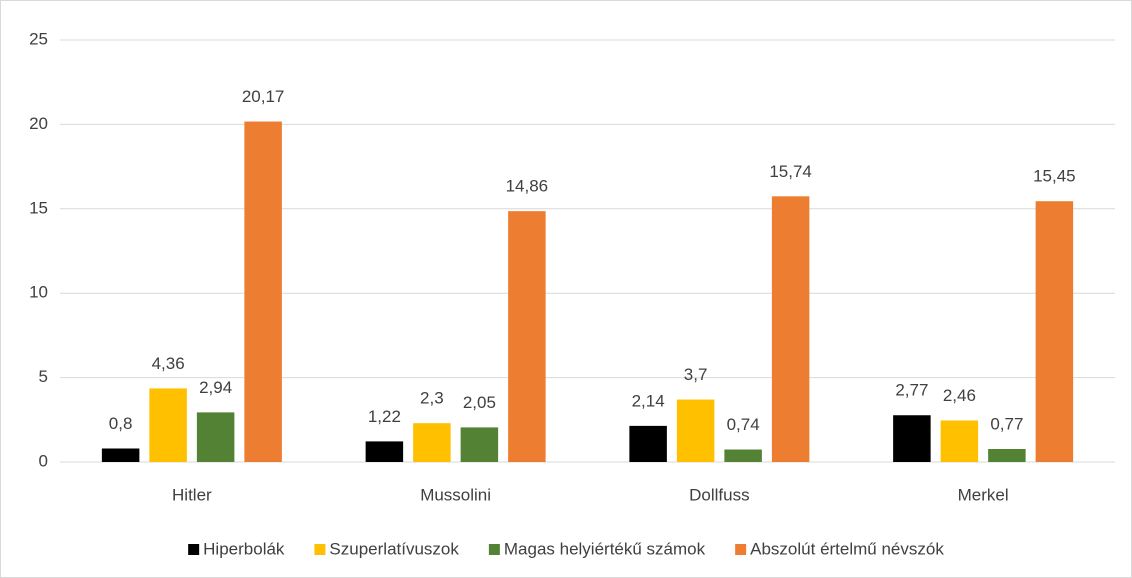 This screenshot has height=578, width=1132. Describe the element at coordinates (394, 548) in the screenshot. I see `legend-label: Szuperlatívuszok` at that location.